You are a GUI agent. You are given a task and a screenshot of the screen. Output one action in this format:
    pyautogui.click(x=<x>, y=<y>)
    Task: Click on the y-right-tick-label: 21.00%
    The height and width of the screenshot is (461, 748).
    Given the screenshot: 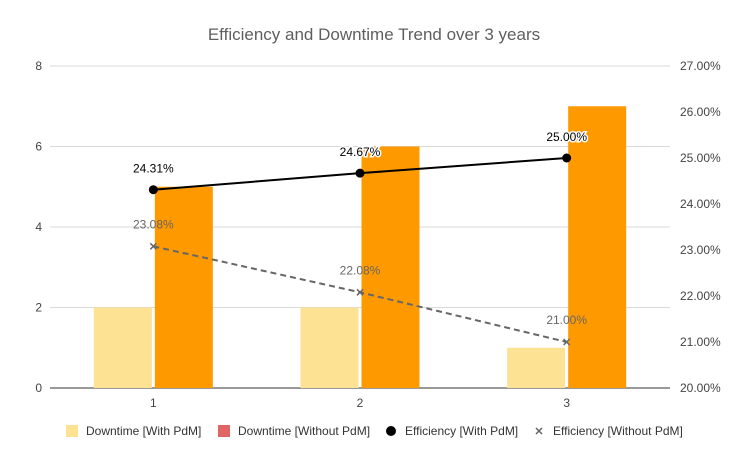 What is the action you would take?
    pyautogui.click(x=700, y=342)
    